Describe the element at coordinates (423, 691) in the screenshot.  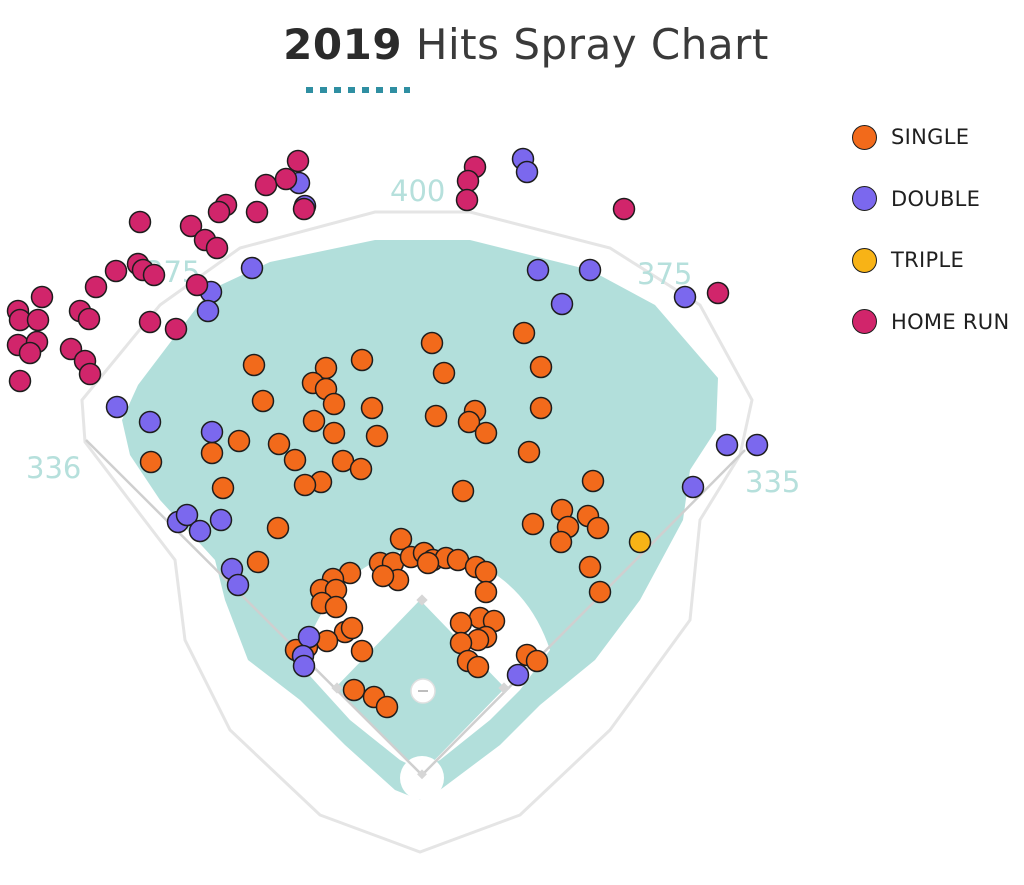
I see `pitchers-rubber` at that location.